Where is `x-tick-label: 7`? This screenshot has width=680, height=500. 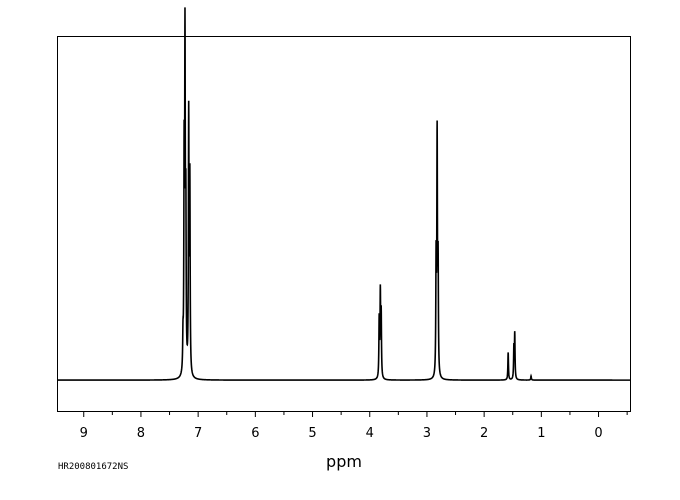 x-tick-label: 7 is located at coordinates (198, 433).